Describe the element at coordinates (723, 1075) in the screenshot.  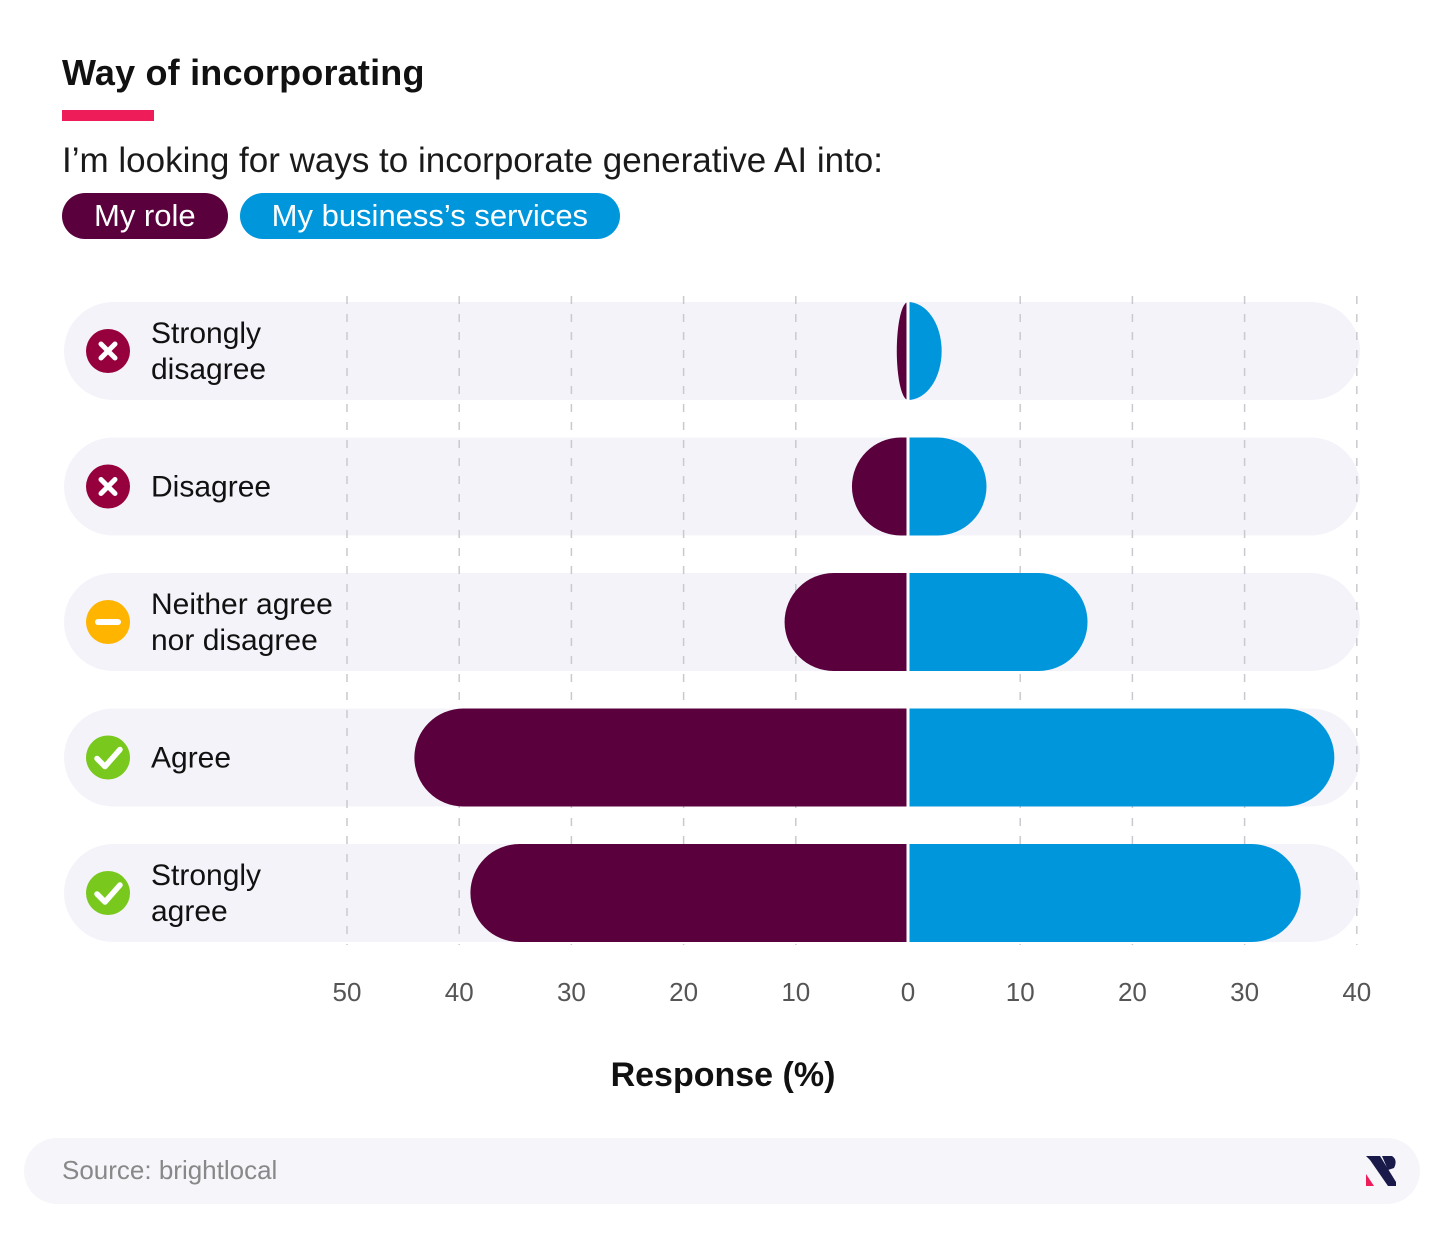
I see `x-axis-title: Response (%)` at that location.